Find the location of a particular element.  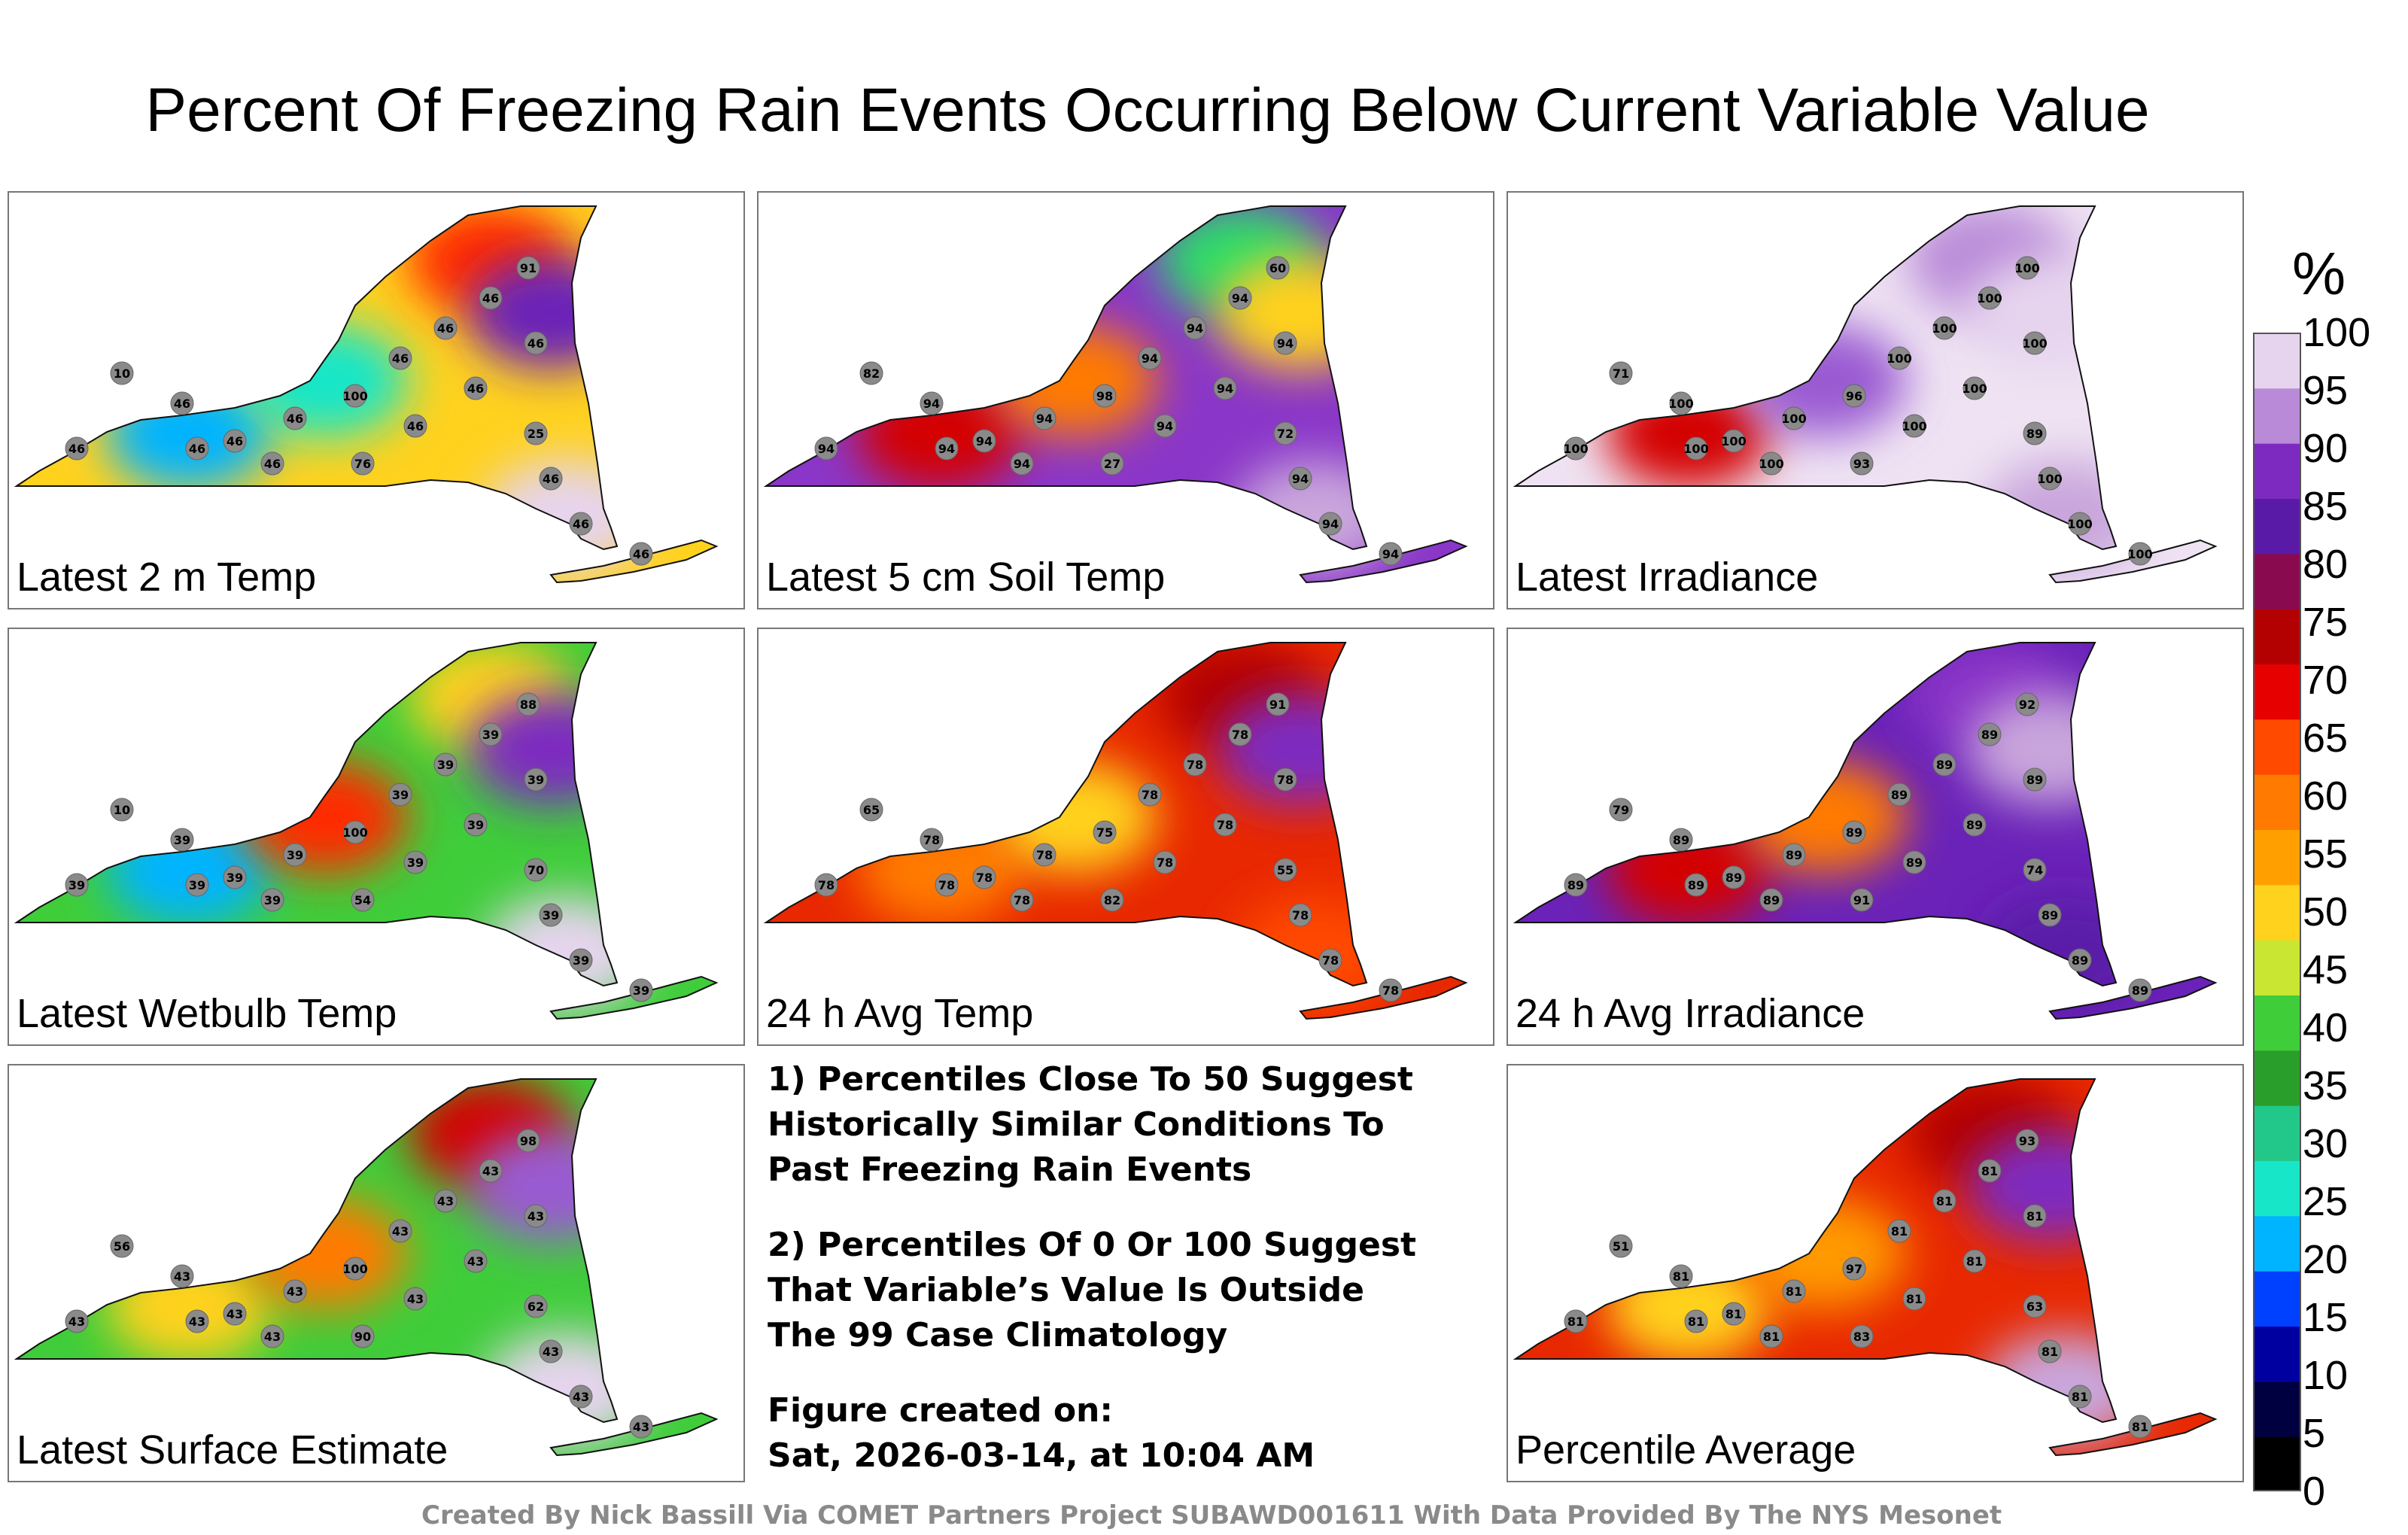

panel-label: Latest 5 cm Soil Temp is located at coordinates (966, 577).